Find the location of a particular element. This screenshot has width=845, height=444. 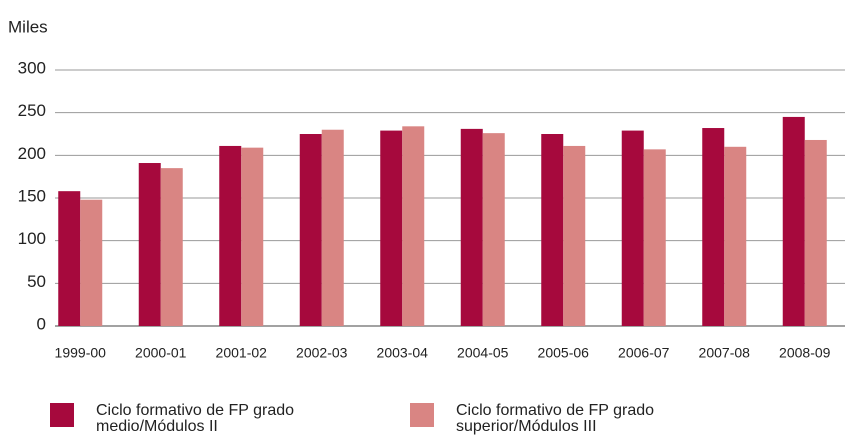

x-tick-label: 2002-03 is located at coordinates (322, 353).